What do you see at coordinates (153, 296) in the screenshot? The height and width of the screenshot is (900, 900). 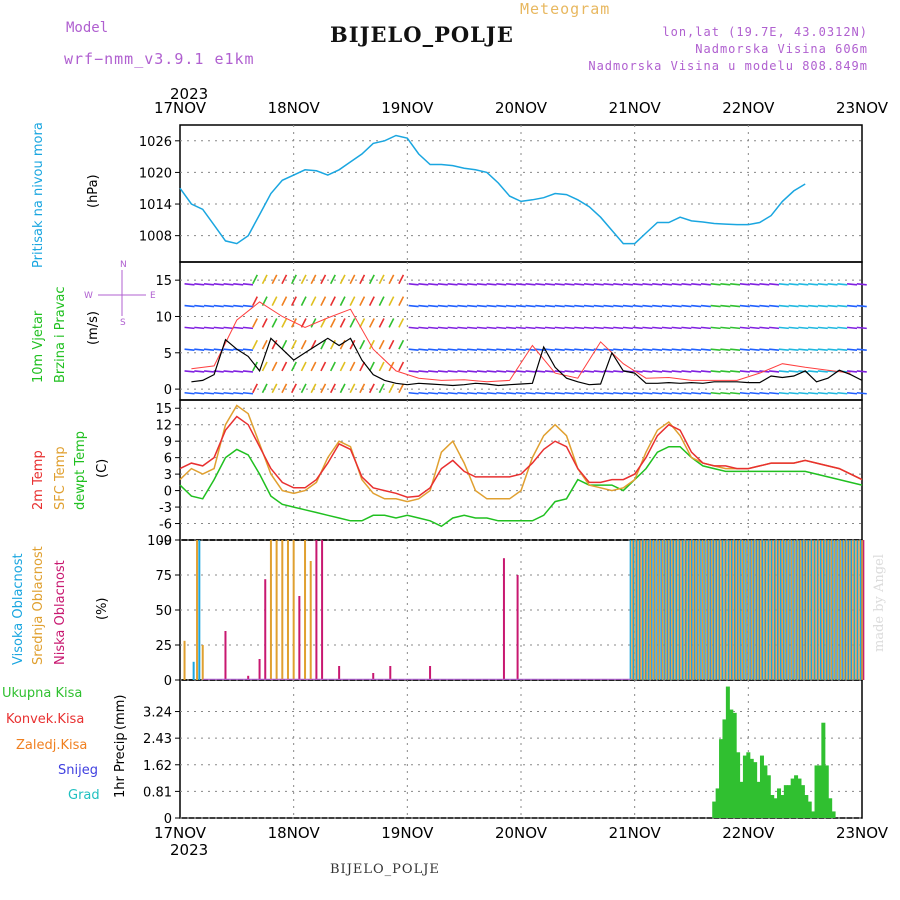 I see `compass-east: E` at bounding box center [153, 296].